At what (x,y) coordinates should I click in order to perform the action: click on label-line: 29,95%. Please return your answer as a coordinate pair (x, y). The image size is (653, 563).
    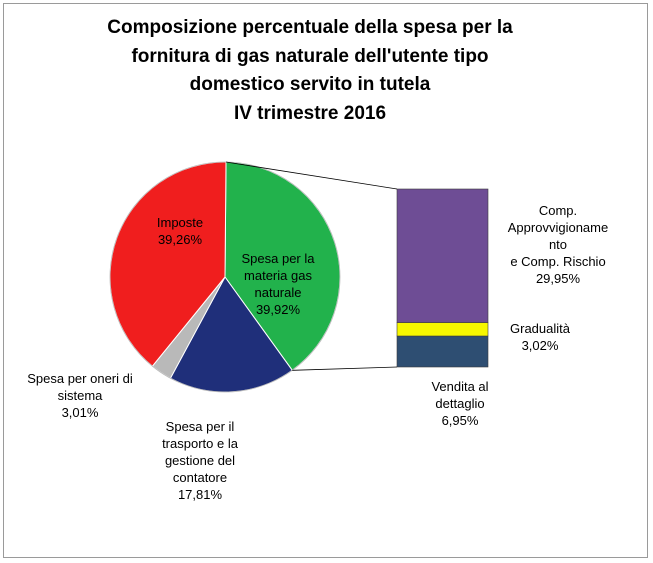
    Looking at the image, I should click on (558, 278).